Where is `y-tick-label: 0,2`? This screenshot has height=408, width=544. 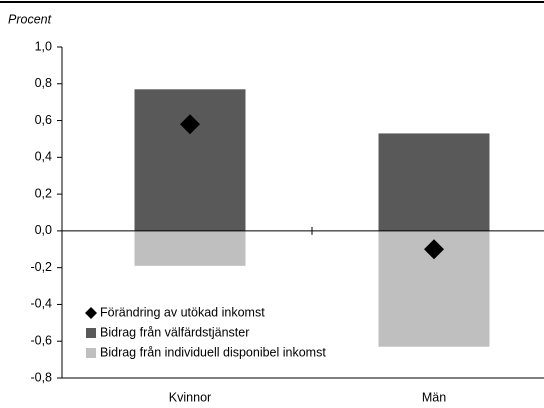
y-tick-label: 0,2 is located at coordinates (43, 193).